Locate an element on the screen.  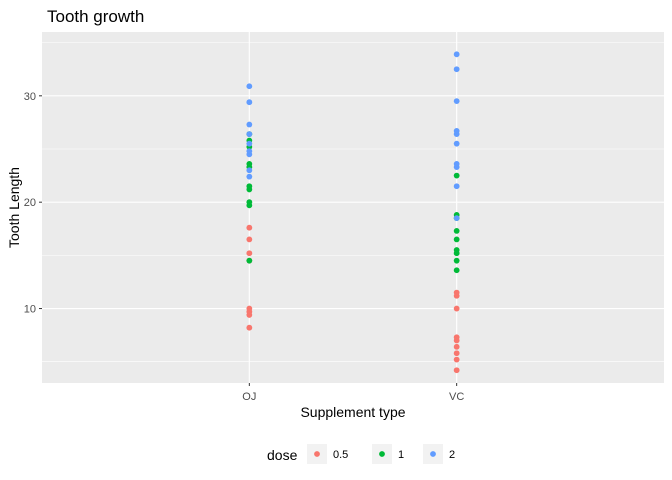
legend-label: 2 is located at coordinates (452, 455).